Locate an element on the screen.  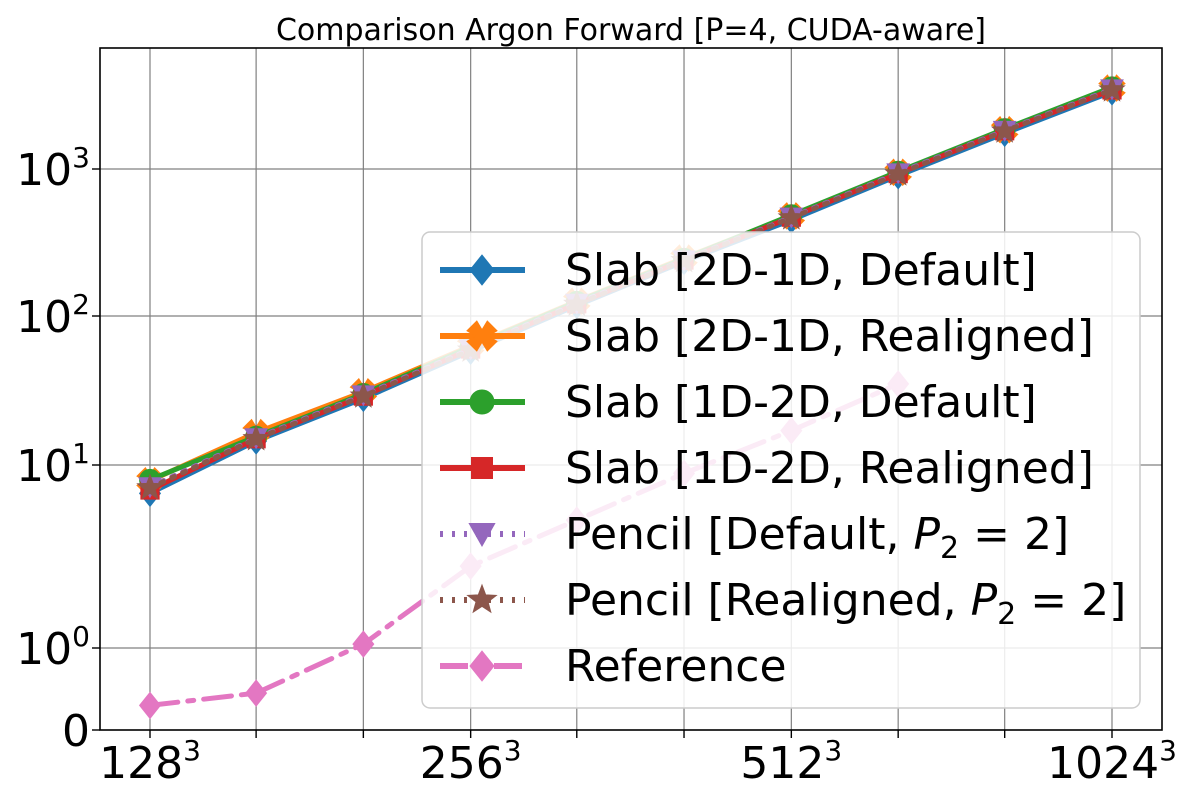
x-tick-label: 5123 is located at coordinates (791, 761).